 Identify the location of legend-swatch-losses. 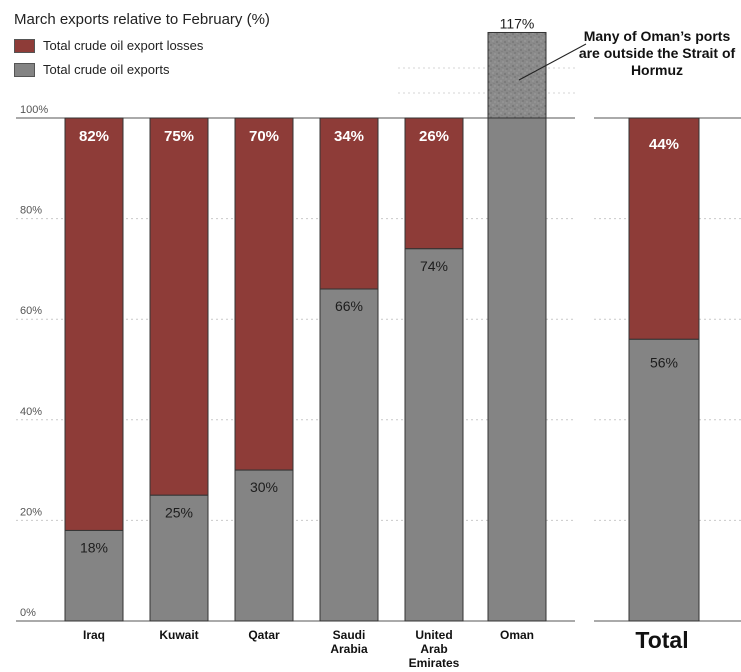
(24, 45).